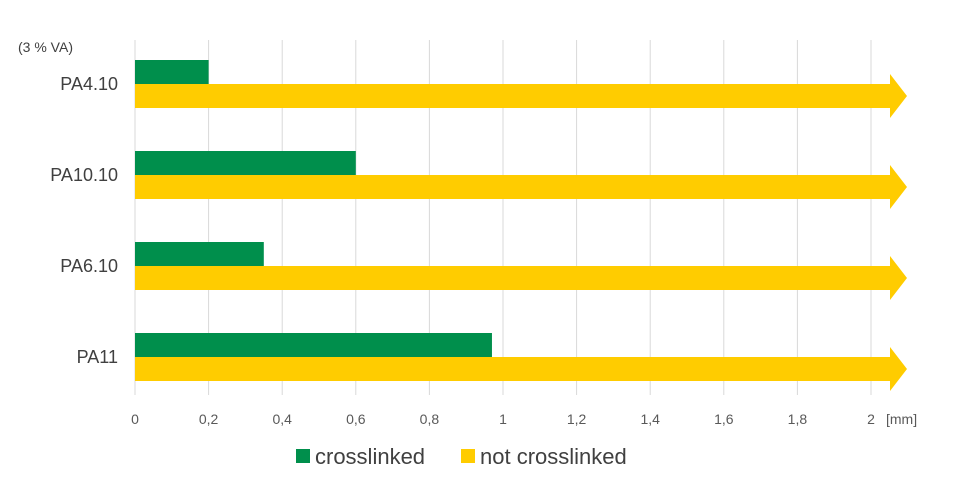 The height and width of the screenshot is (477, 958). Describe the element at coordinates (553, 456) in the screenshot. I see `legend-label: not crosslinked` at that location.